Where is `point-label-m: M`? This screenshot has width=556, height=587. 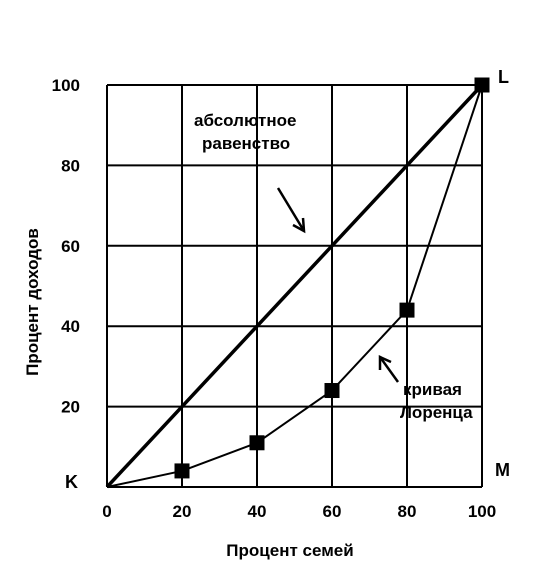 point-label-m: M is located at coordinates (502, 470).